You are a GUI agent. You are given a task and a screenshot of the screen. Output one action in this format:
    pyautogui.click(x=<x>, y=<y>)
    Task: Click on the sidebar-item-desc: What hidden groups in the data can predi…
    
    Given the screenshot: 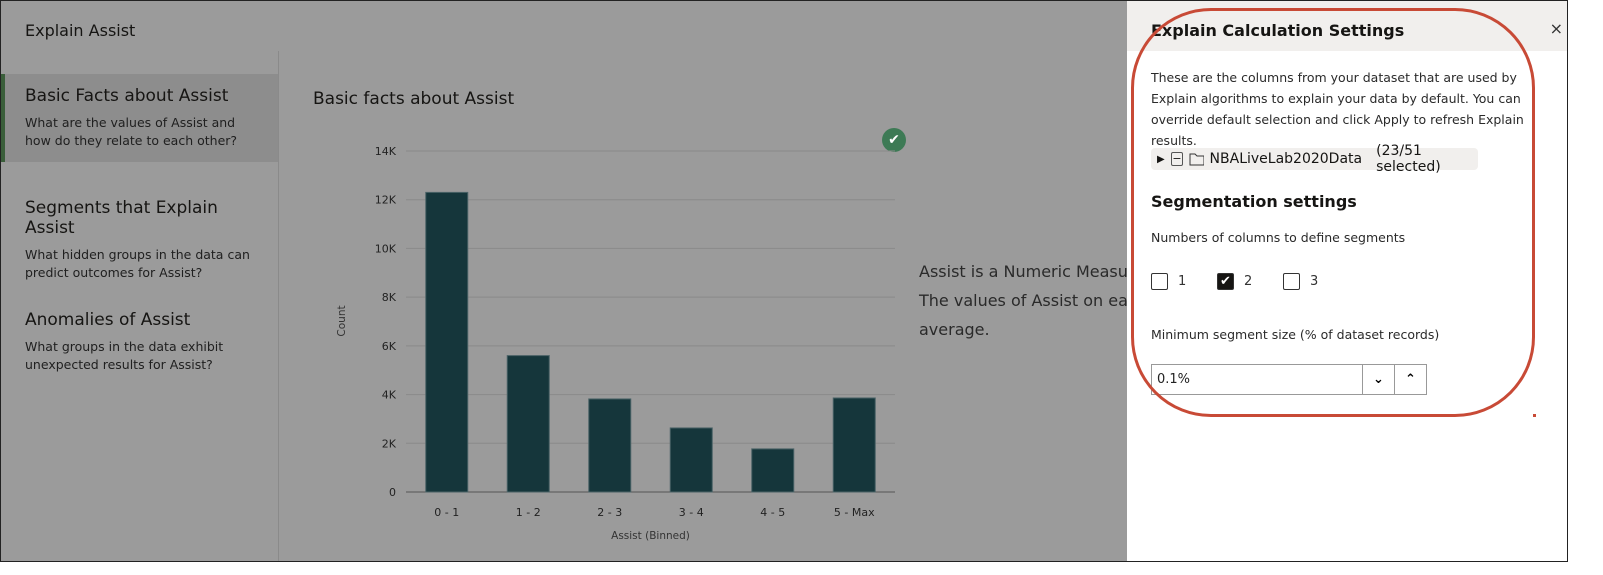 What is the action you would take?
    pyautogui.click(x=137, y=263)
    